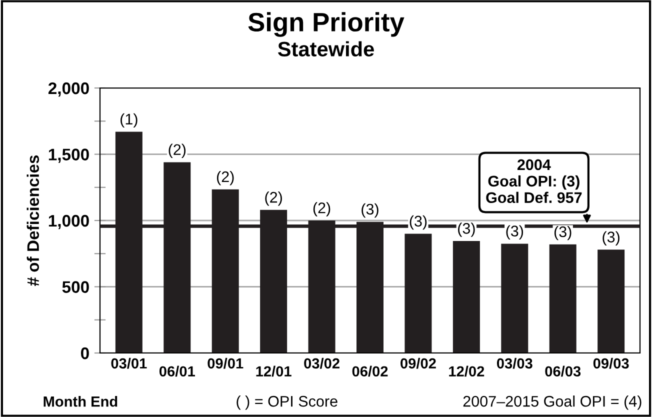 The height and width of the screenshot is (417, 652). What do you see at coordinates (552, 403) in the screenshot?
I see `text: 2007–2015 Goal OPI = (4)` at bounding box center [552, 403].